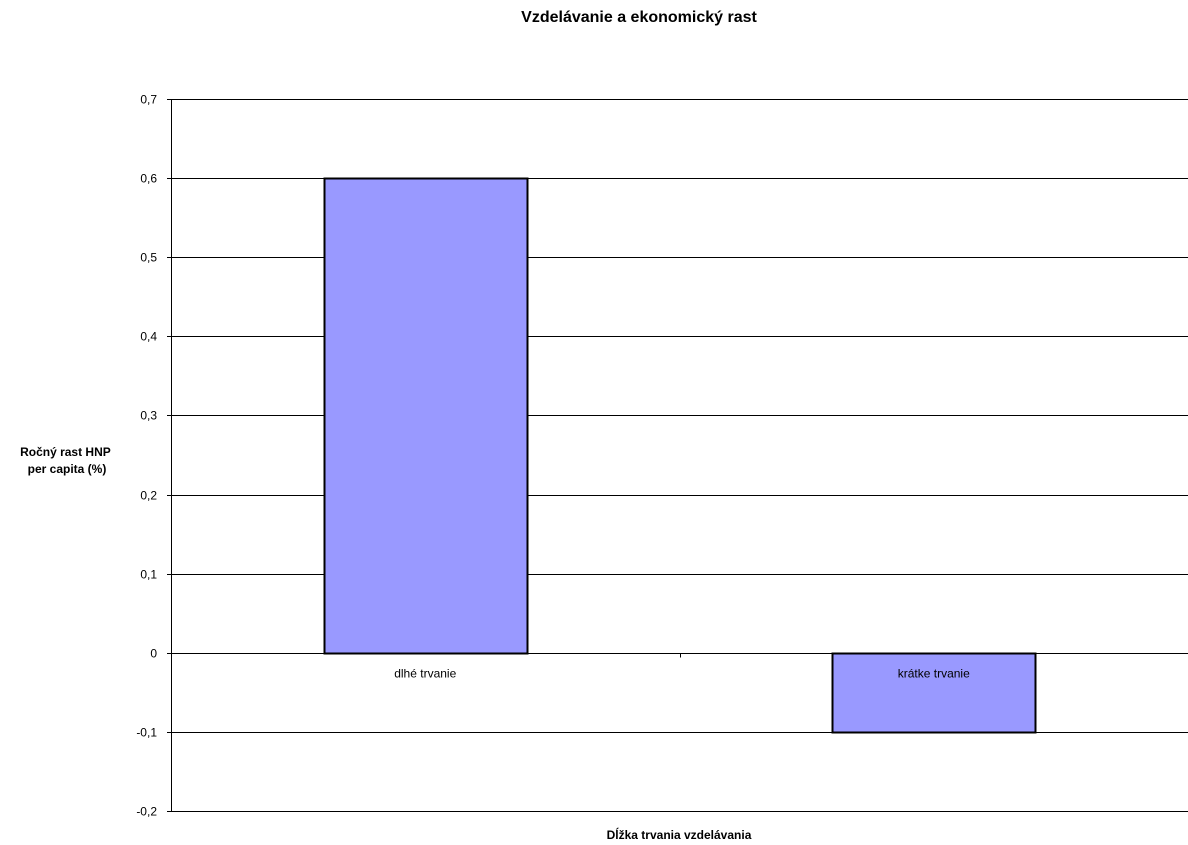  I want to click on y-tick-label: 0,1, so click(148, 575).